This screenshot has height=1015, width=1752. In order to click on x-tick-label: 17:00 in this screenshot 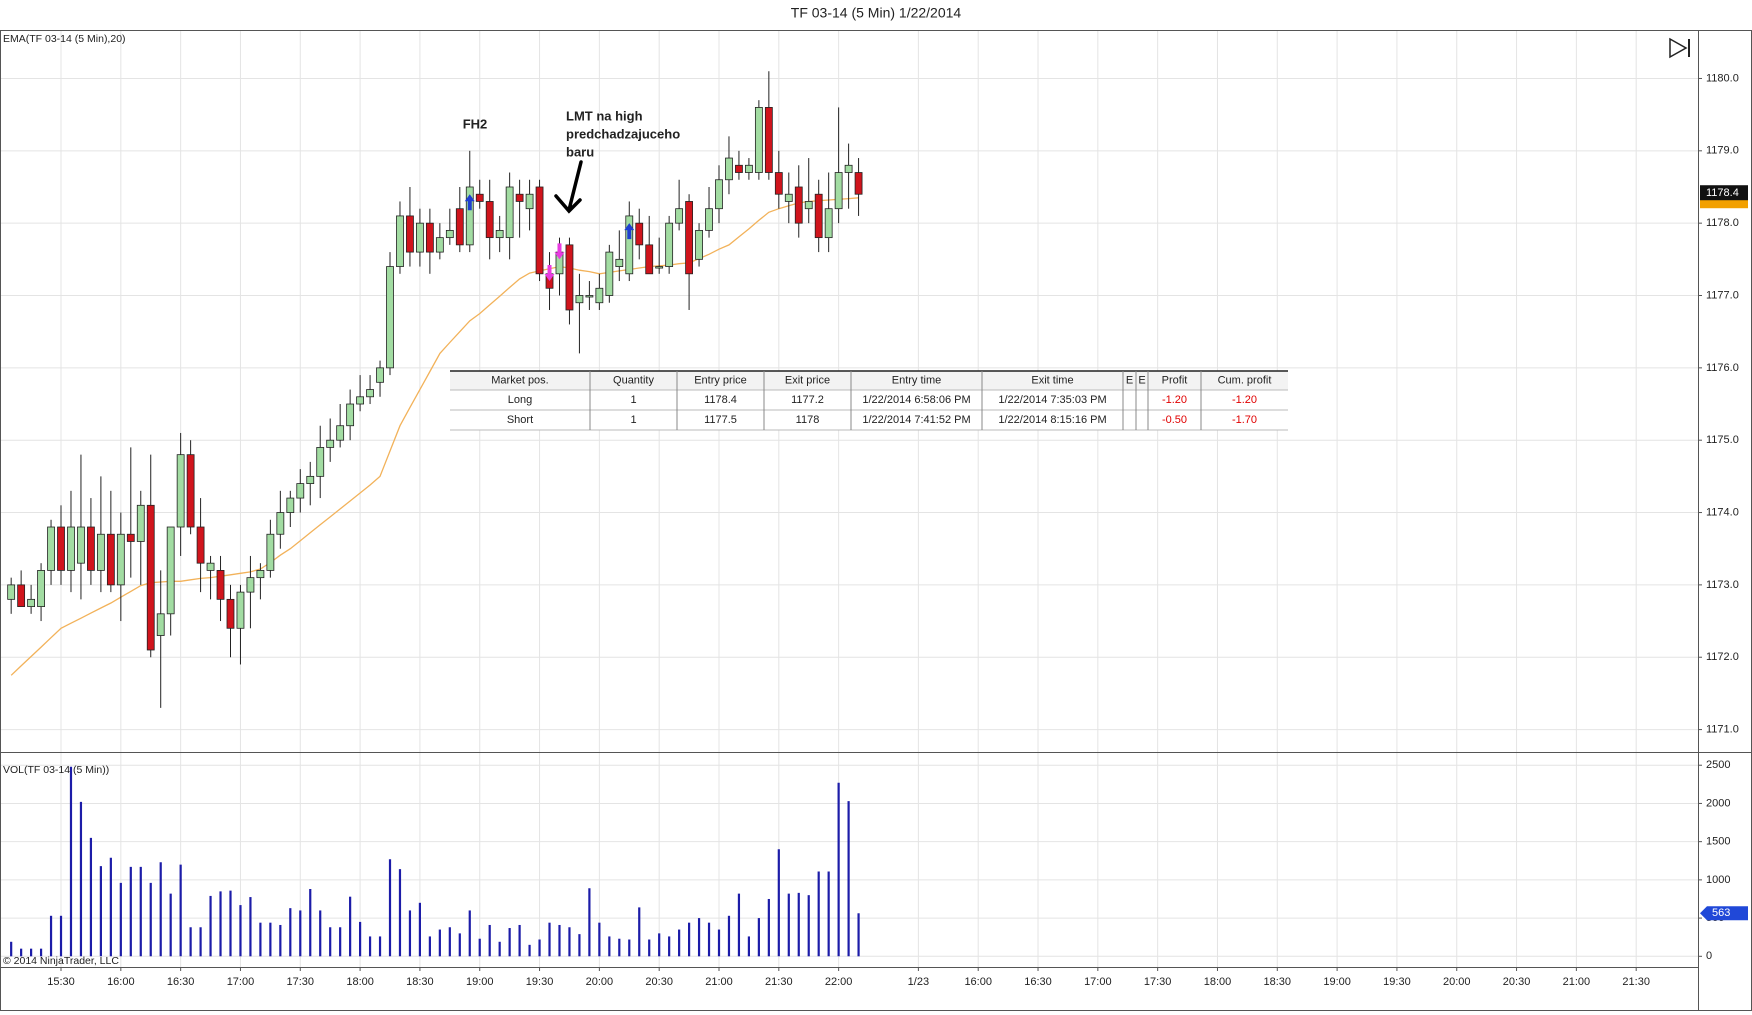, I will do `click(241, 982)`.